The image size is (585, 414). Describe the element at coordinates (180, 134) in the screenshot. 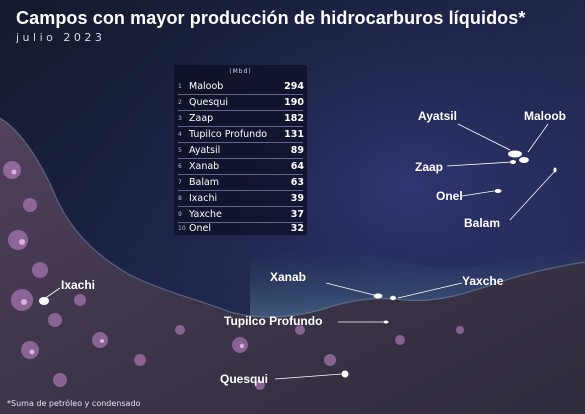

I see `row-rank: 4` at that location.